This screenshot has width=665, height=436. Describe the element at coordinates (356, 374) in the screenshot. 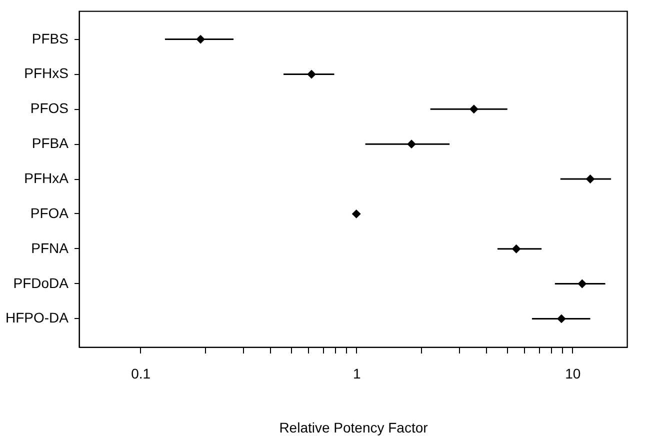

I see `x-tick-label: 1` at that location.